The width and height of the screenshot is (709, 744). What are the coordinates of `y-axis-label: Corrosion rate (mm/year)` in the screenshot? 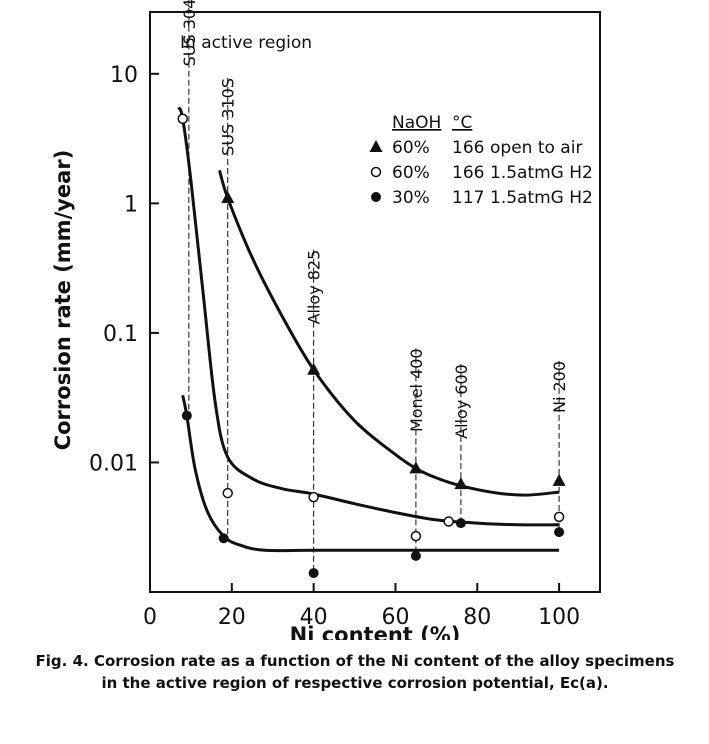 It's located at (63, 300).